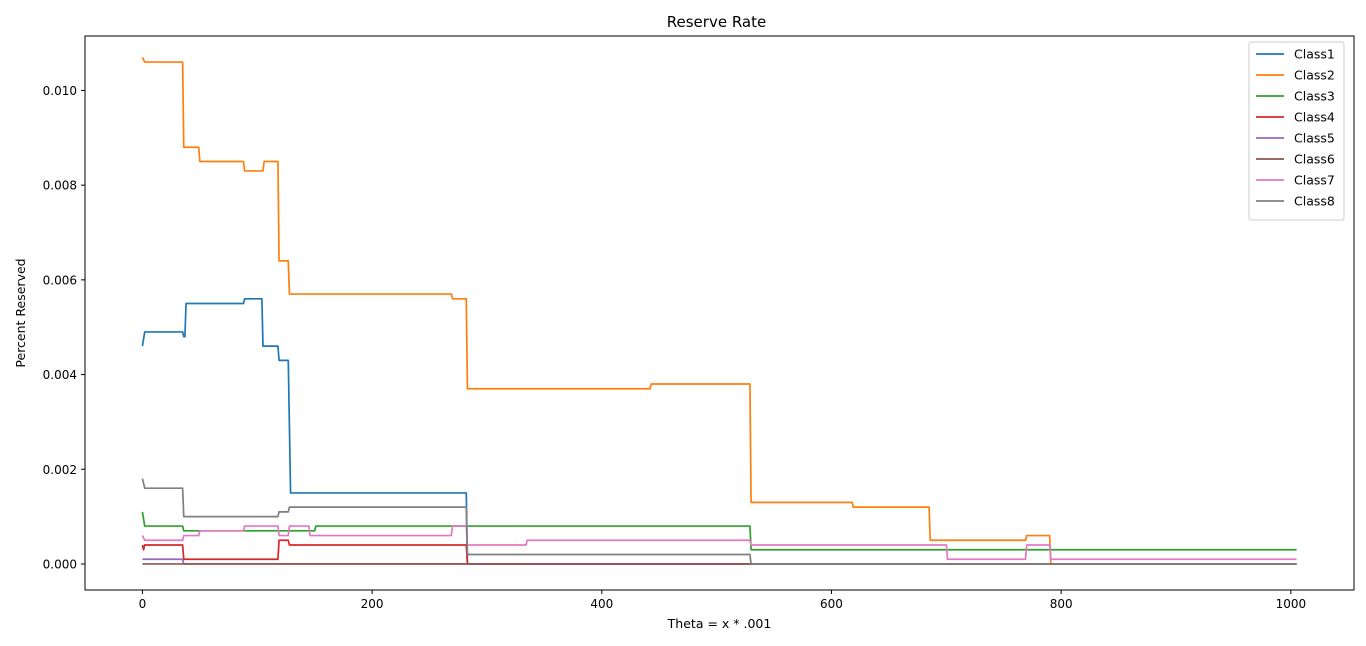  I want to click on x-tick-label: 400, so click(601, 604).